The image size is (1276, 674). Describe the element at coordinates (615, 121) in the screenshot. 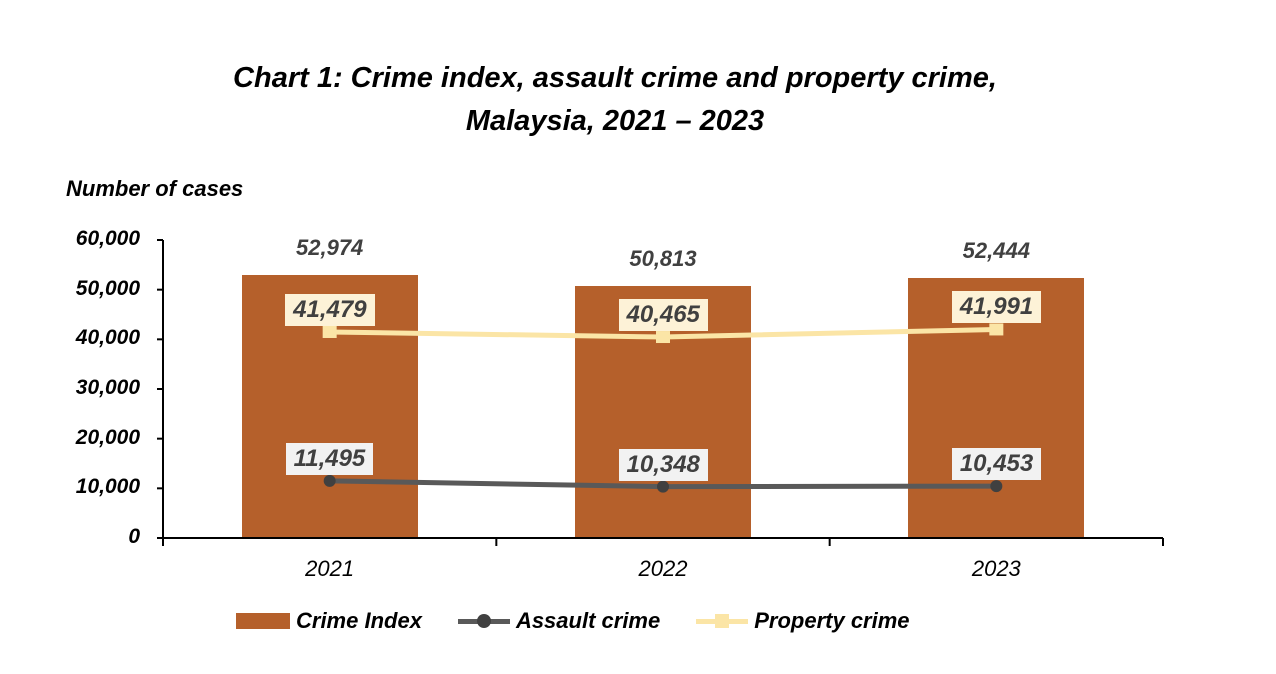

I see `chart-title-line-2: Malaysia, 2021 – 2023` at that location.